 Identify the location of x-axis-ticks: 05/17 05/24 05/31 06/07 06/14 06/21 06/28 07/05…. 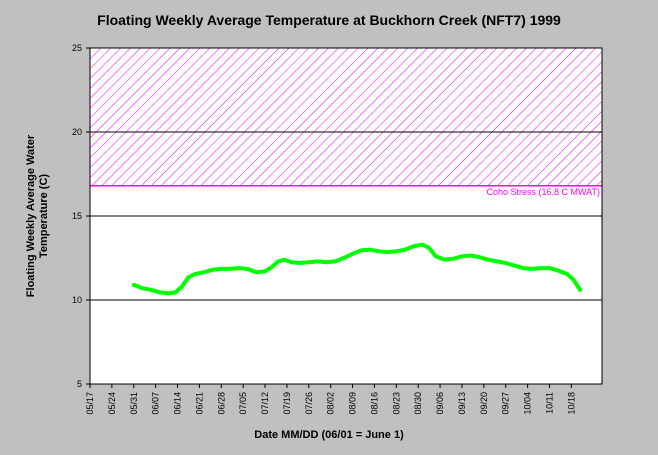
(330, 399).